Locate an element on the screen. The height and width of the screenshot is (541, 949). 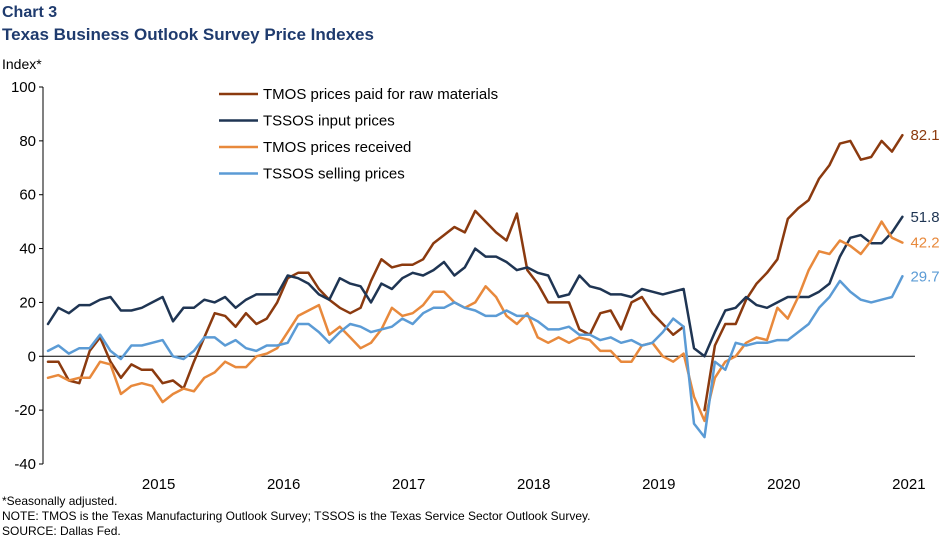
legend-label: TSSOS selling prices is located at coordinates (334, 174).